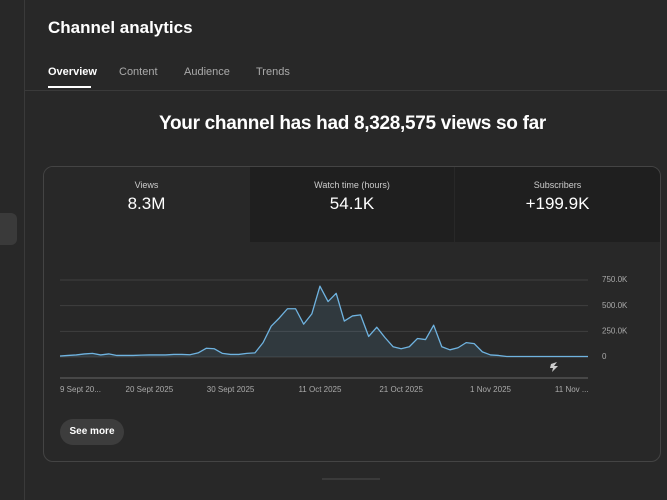  What do you see at coordinates (554, 367) in the screenshot?
I see `shorts-icon` at bounding box center [554, 367].